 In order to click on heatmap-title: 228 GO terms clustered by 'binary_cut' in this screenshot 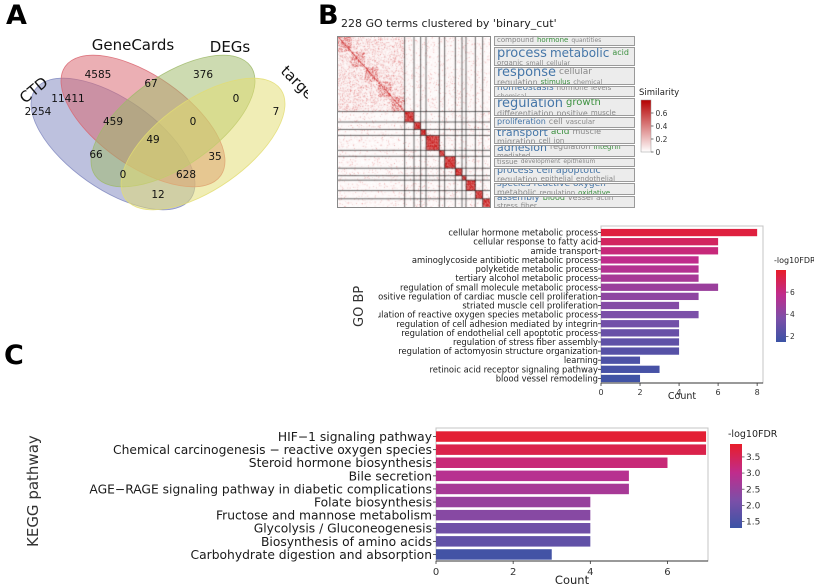, I will do `click(449, 23)`.